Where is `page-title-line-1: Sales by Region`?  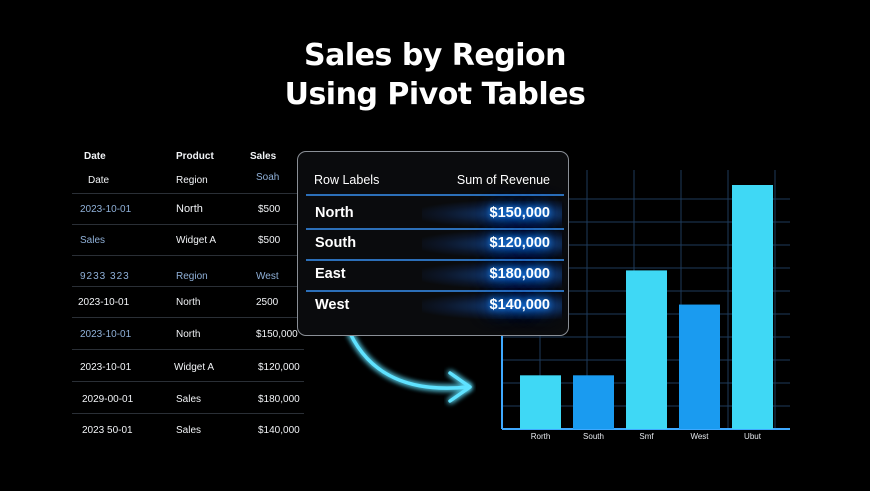 page-title-line-1: Sales by Region is located at coordinates (435, 55).